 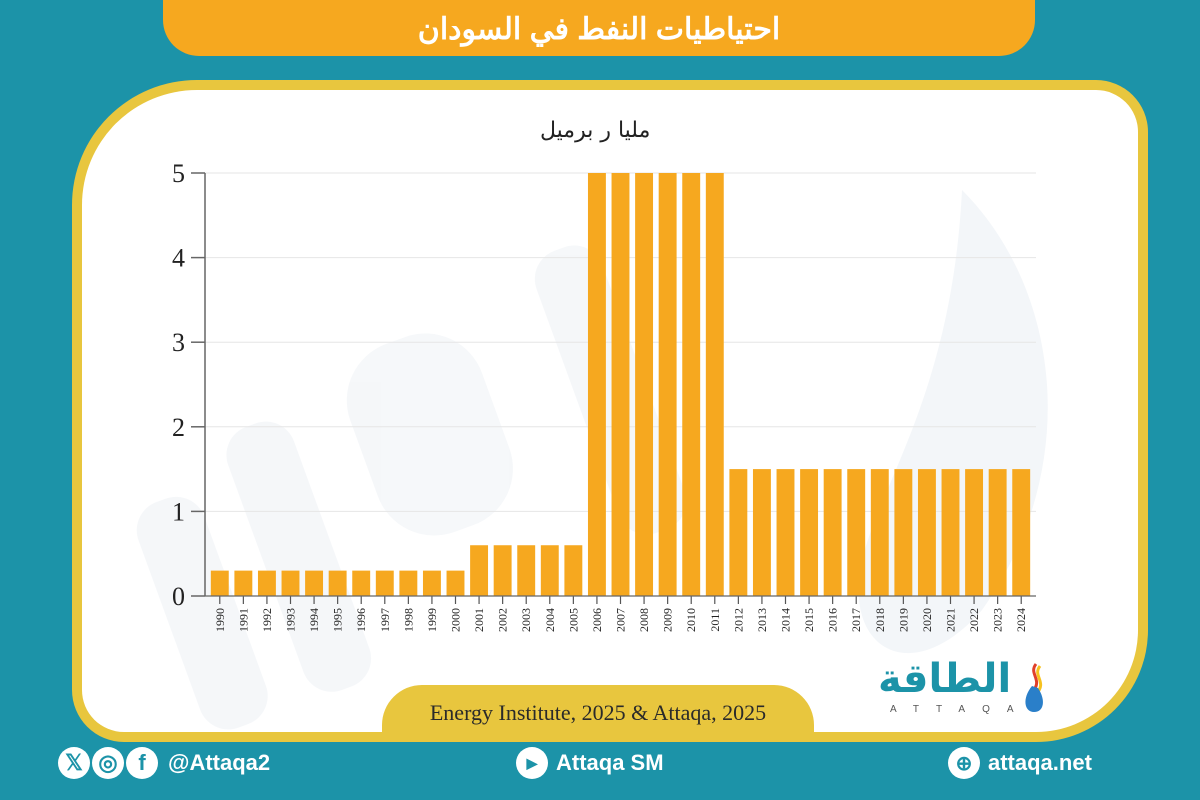 I want to click on facebook-icon: f, so click(x=142, y=763).